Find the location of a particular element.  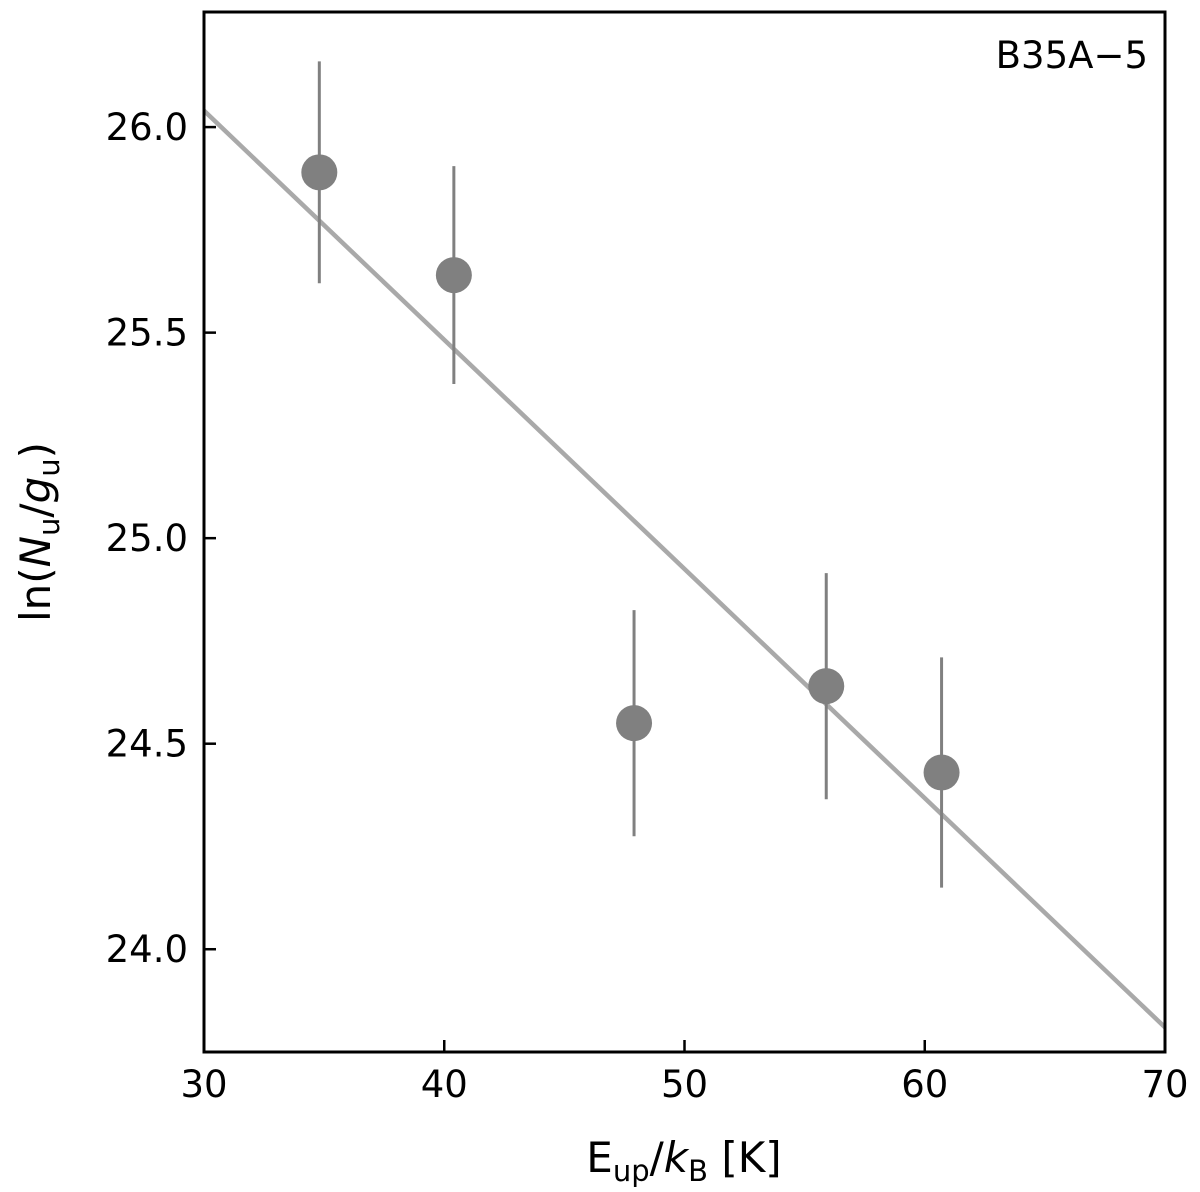

y-axis-label: ln(Nu/gu) is located at coordinates (38, 532).